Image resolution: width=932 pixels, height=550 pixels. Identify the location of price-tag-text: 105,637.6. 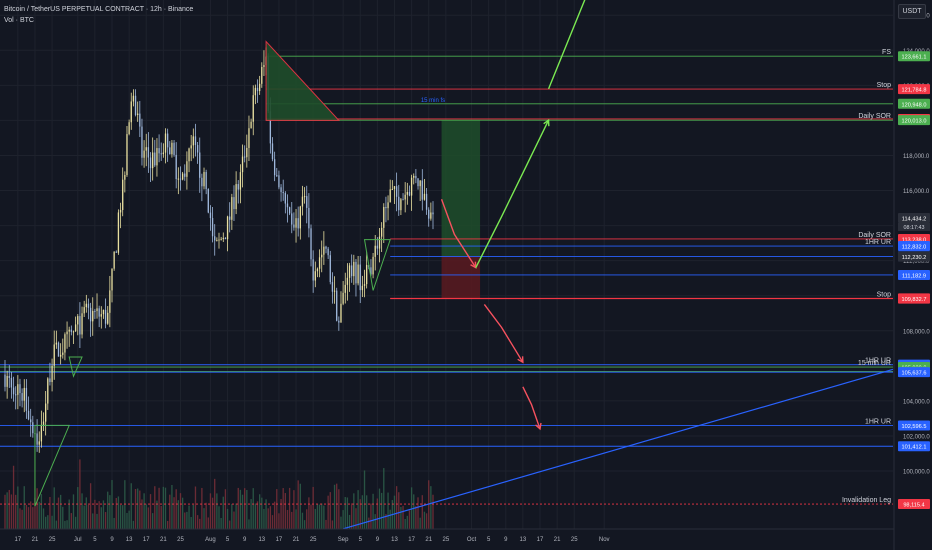
(914, 374).